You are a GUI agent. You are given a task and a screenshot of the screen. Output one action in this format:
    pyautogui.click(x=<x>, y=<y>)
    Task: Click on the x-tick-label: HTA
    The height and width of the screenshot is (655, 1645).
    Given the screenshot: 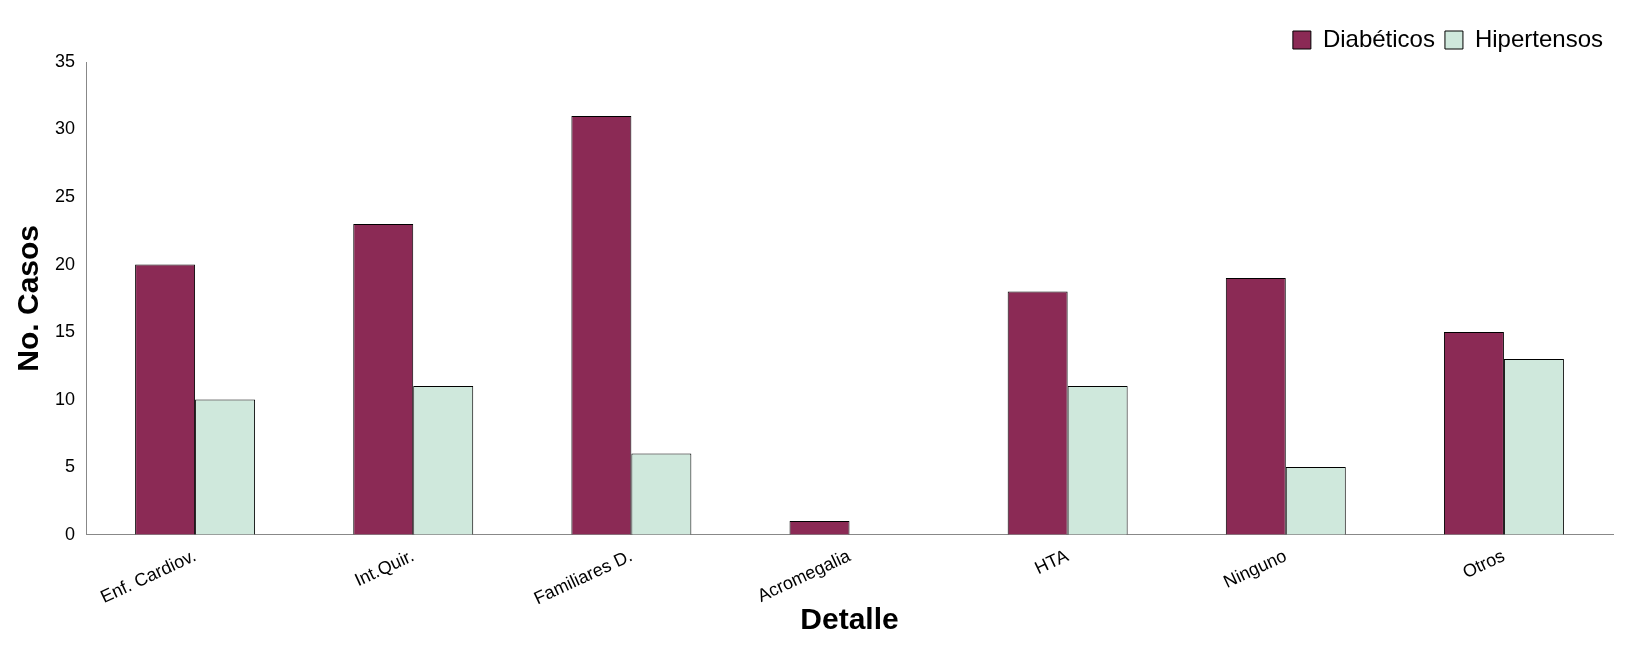 What is the action you would take?
    pyautogui.click(x=1051, y=562)
    